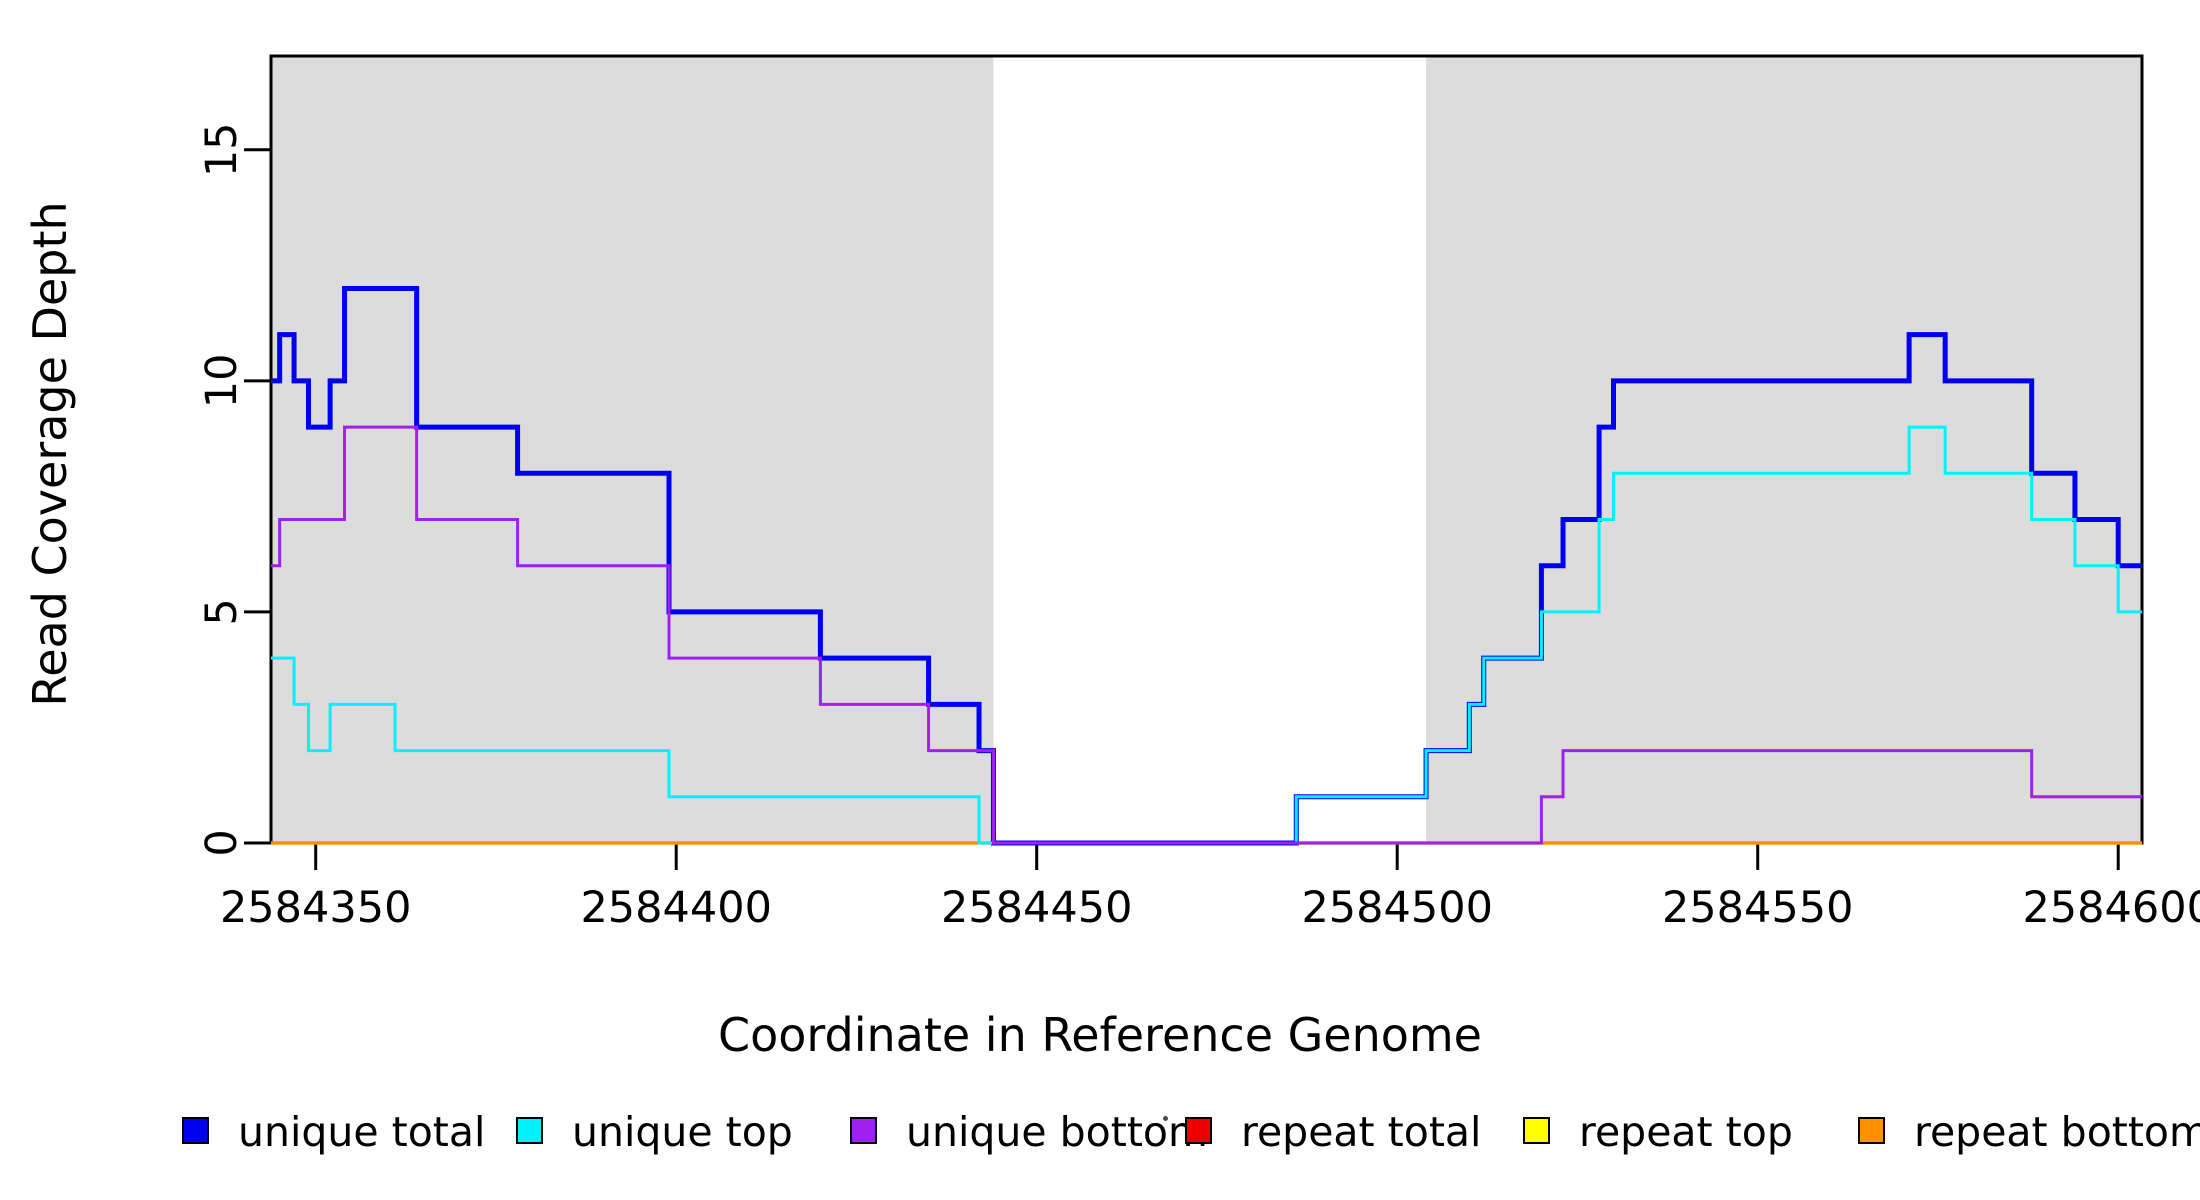  I want to click on legend-label-unique-bottom: unique bottom, so click(1057, 1132).